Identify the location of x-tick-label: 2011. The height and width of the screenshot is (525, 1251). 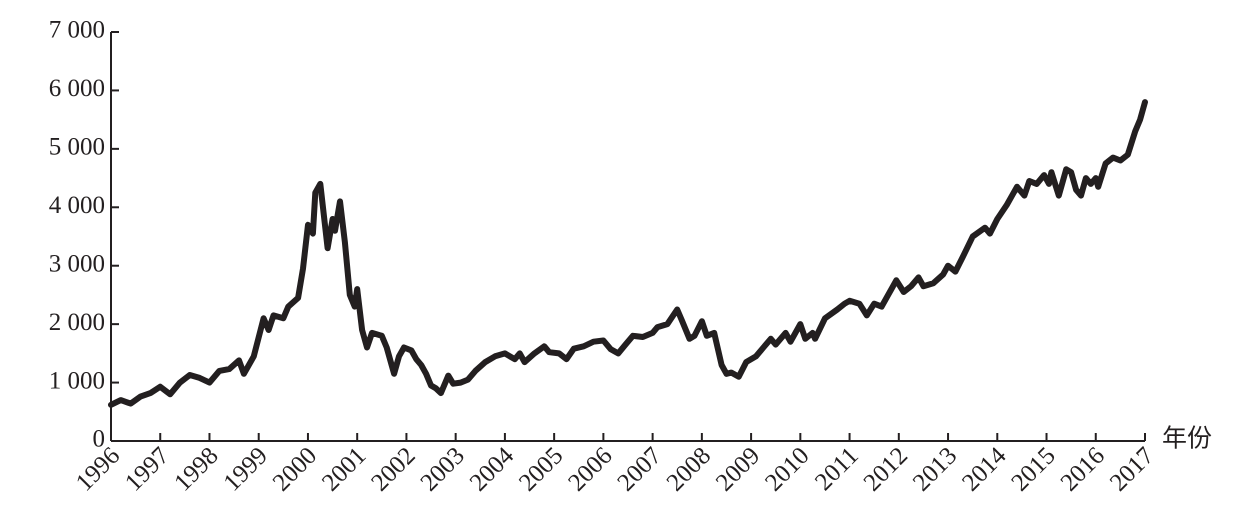
(837, 469).